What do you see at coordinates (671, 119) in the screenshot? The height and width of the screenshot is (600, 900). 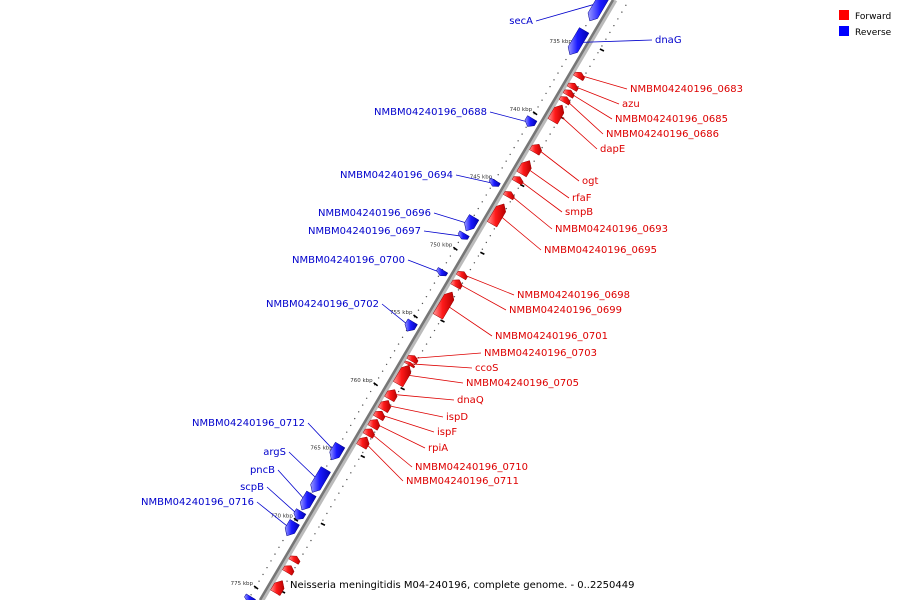 I see `gene-label: NMBM04240196_0685` at bounding box center [671, 119].